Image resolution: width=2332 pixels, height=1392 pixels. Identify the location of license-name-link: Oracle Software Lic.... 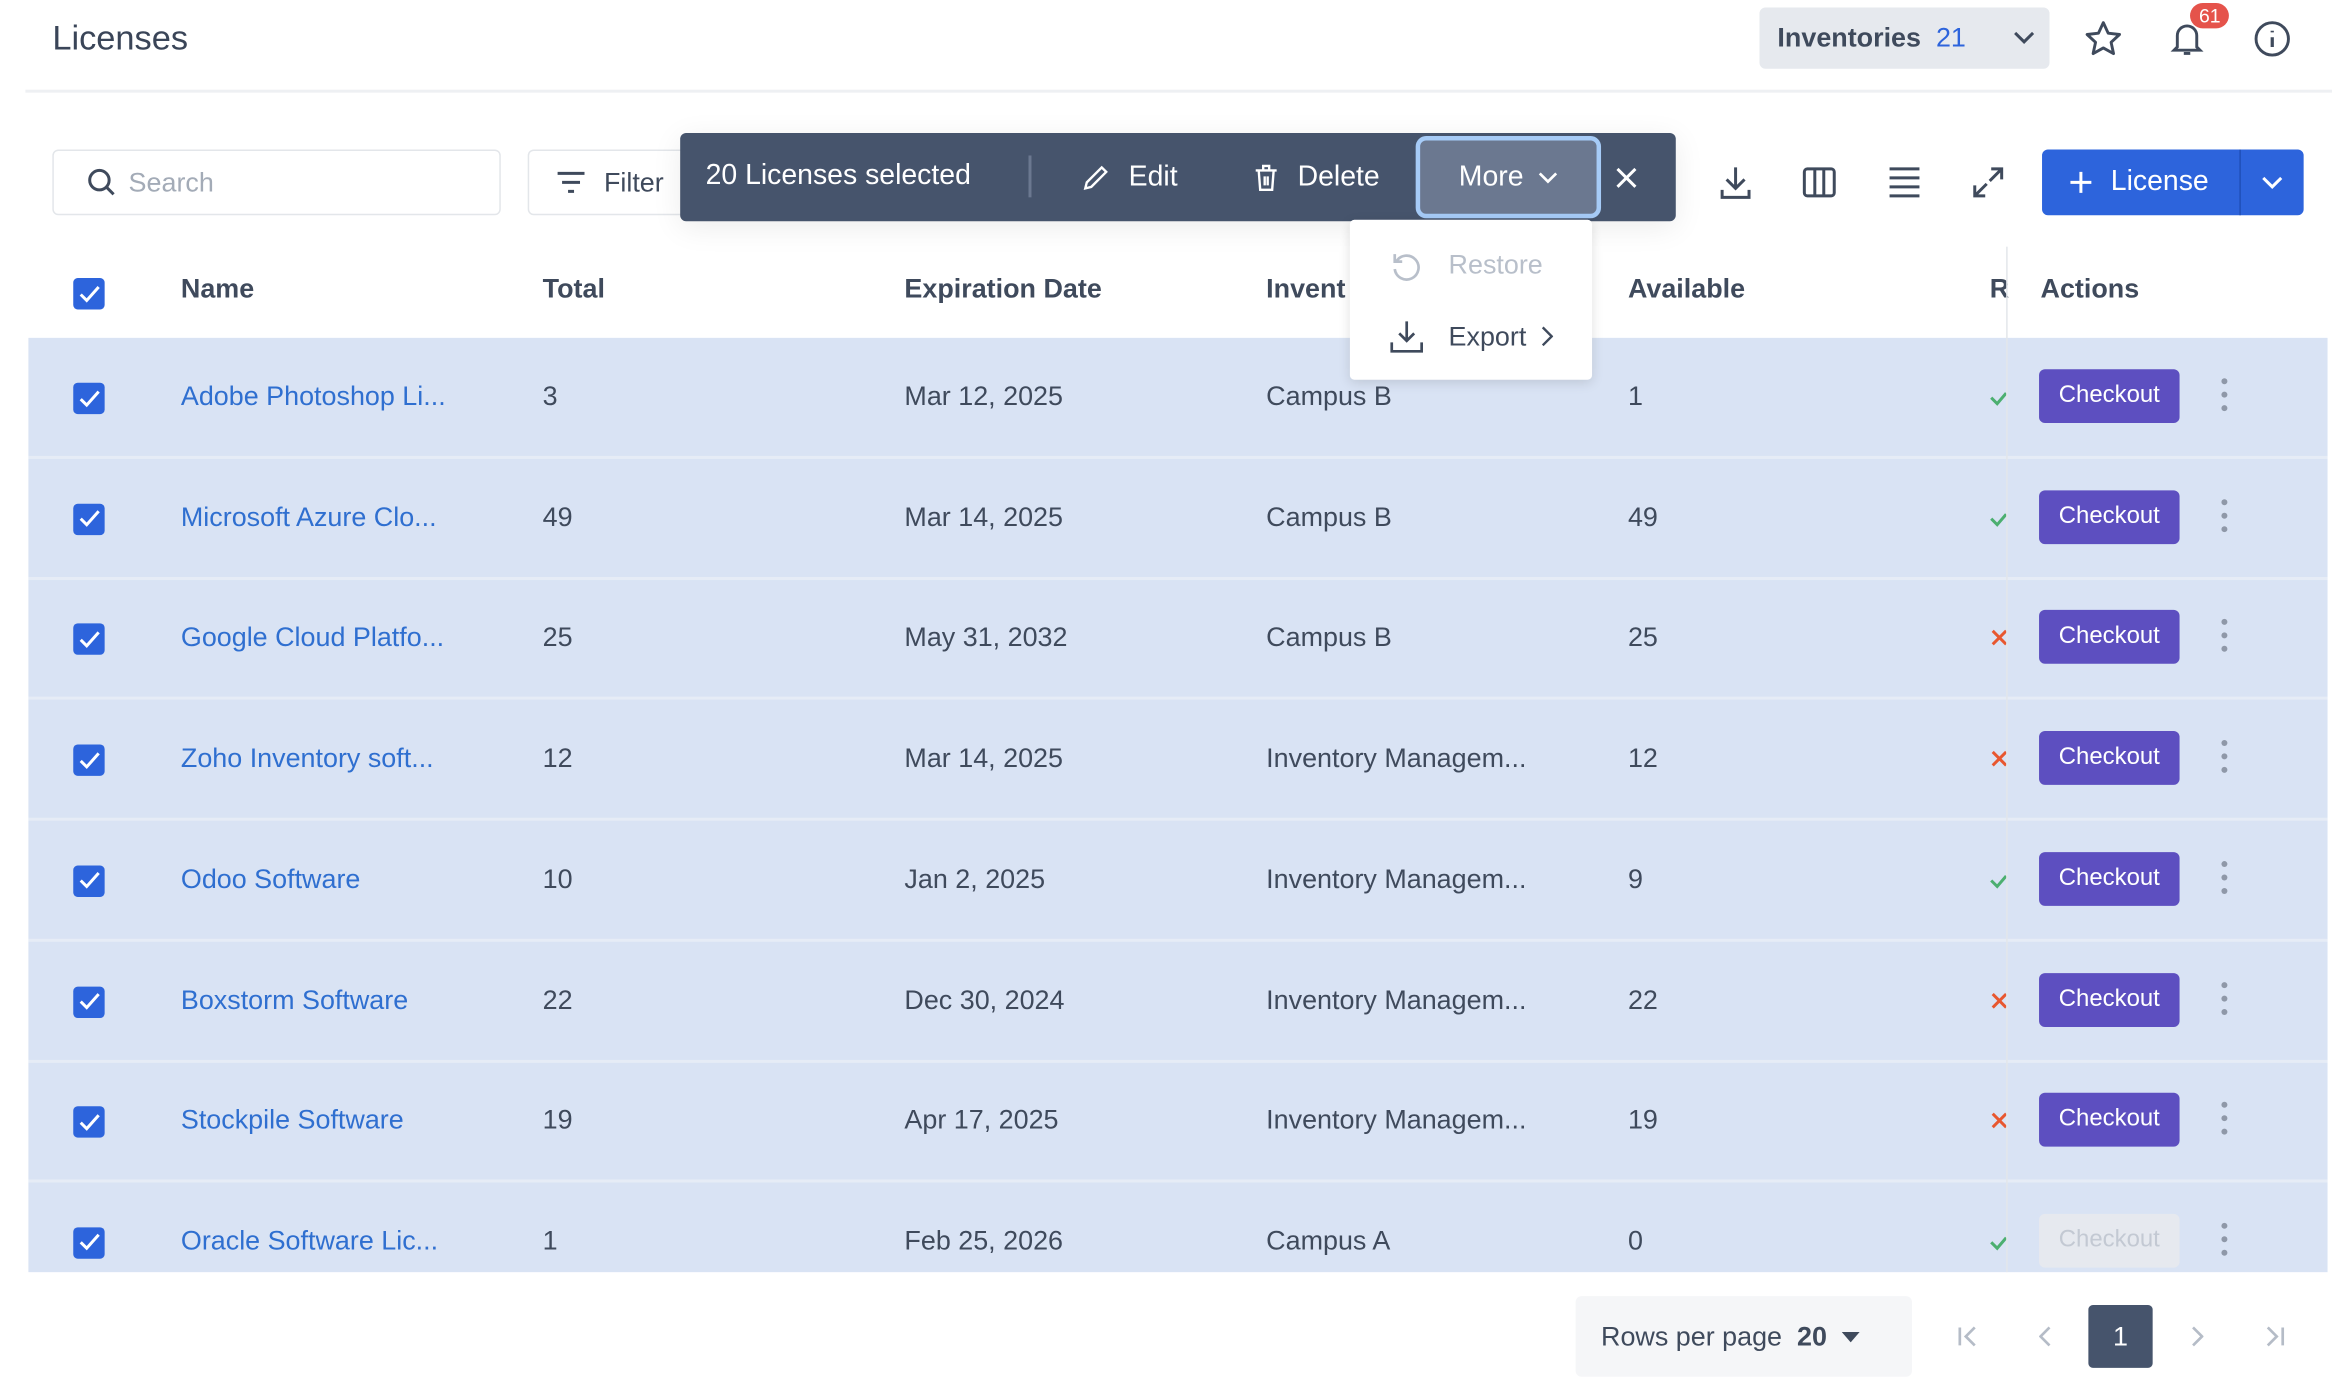
(309, 1240).